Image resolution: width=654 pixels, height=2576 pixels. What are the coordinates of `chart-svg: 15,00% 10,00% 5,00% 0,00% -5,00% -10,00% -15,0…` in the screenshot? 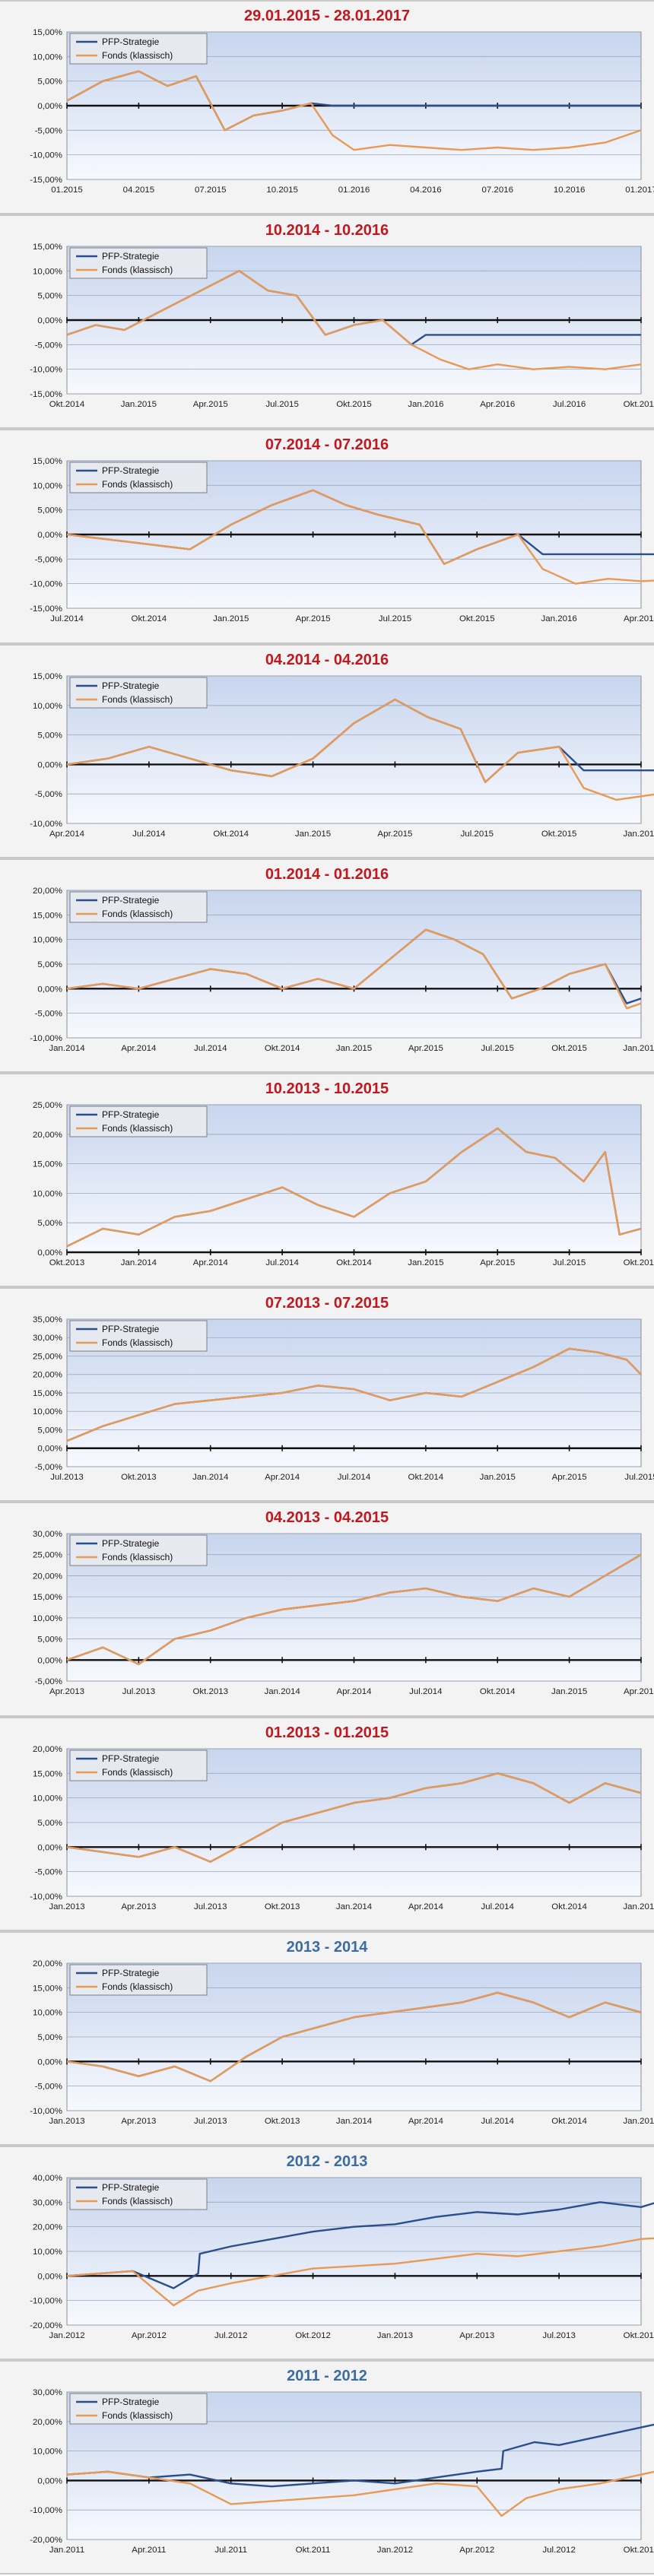 It's located at (342, 540).